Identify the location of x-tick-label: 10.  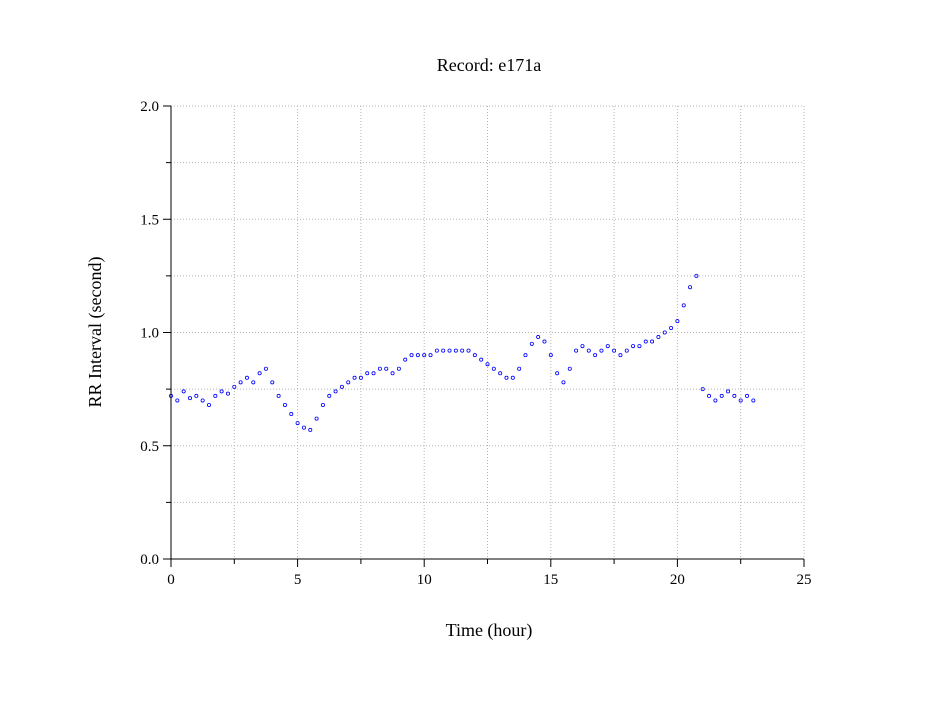
(424, 580).